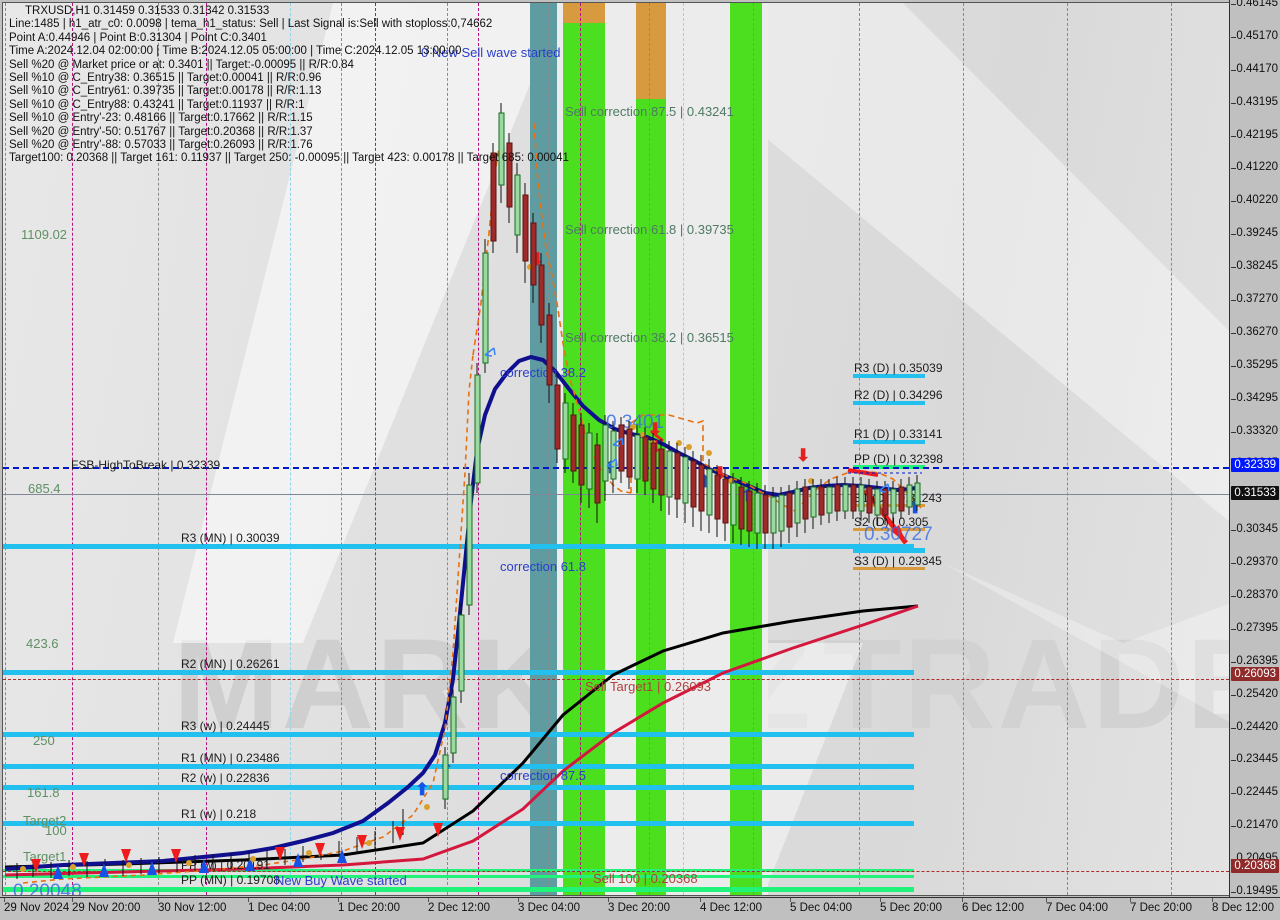 The image size is (1280, 920). Describe the element at coordinates (993, 908) in the screenshot. I see `time-tick-label: 6 Dec 12:00` at that location.